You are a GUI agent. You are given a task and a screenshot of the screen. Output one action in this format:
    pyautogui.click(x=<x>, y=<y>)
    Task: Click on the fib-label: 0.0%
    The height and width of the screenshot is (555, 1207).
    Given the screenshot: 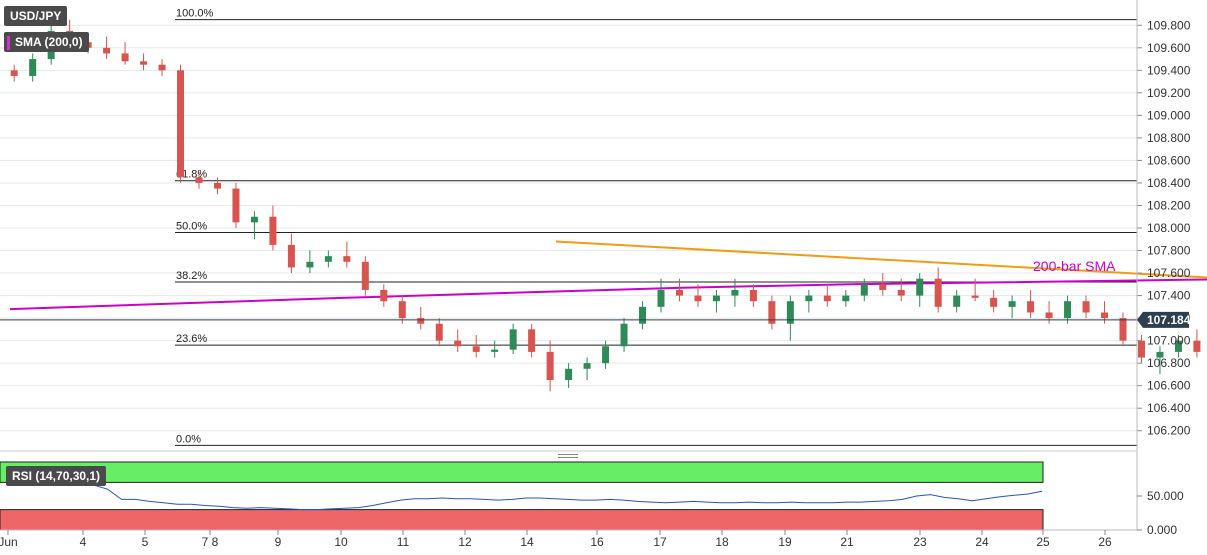 What is the action you would take?
    pyautogui.click(x=188, y=439)
    